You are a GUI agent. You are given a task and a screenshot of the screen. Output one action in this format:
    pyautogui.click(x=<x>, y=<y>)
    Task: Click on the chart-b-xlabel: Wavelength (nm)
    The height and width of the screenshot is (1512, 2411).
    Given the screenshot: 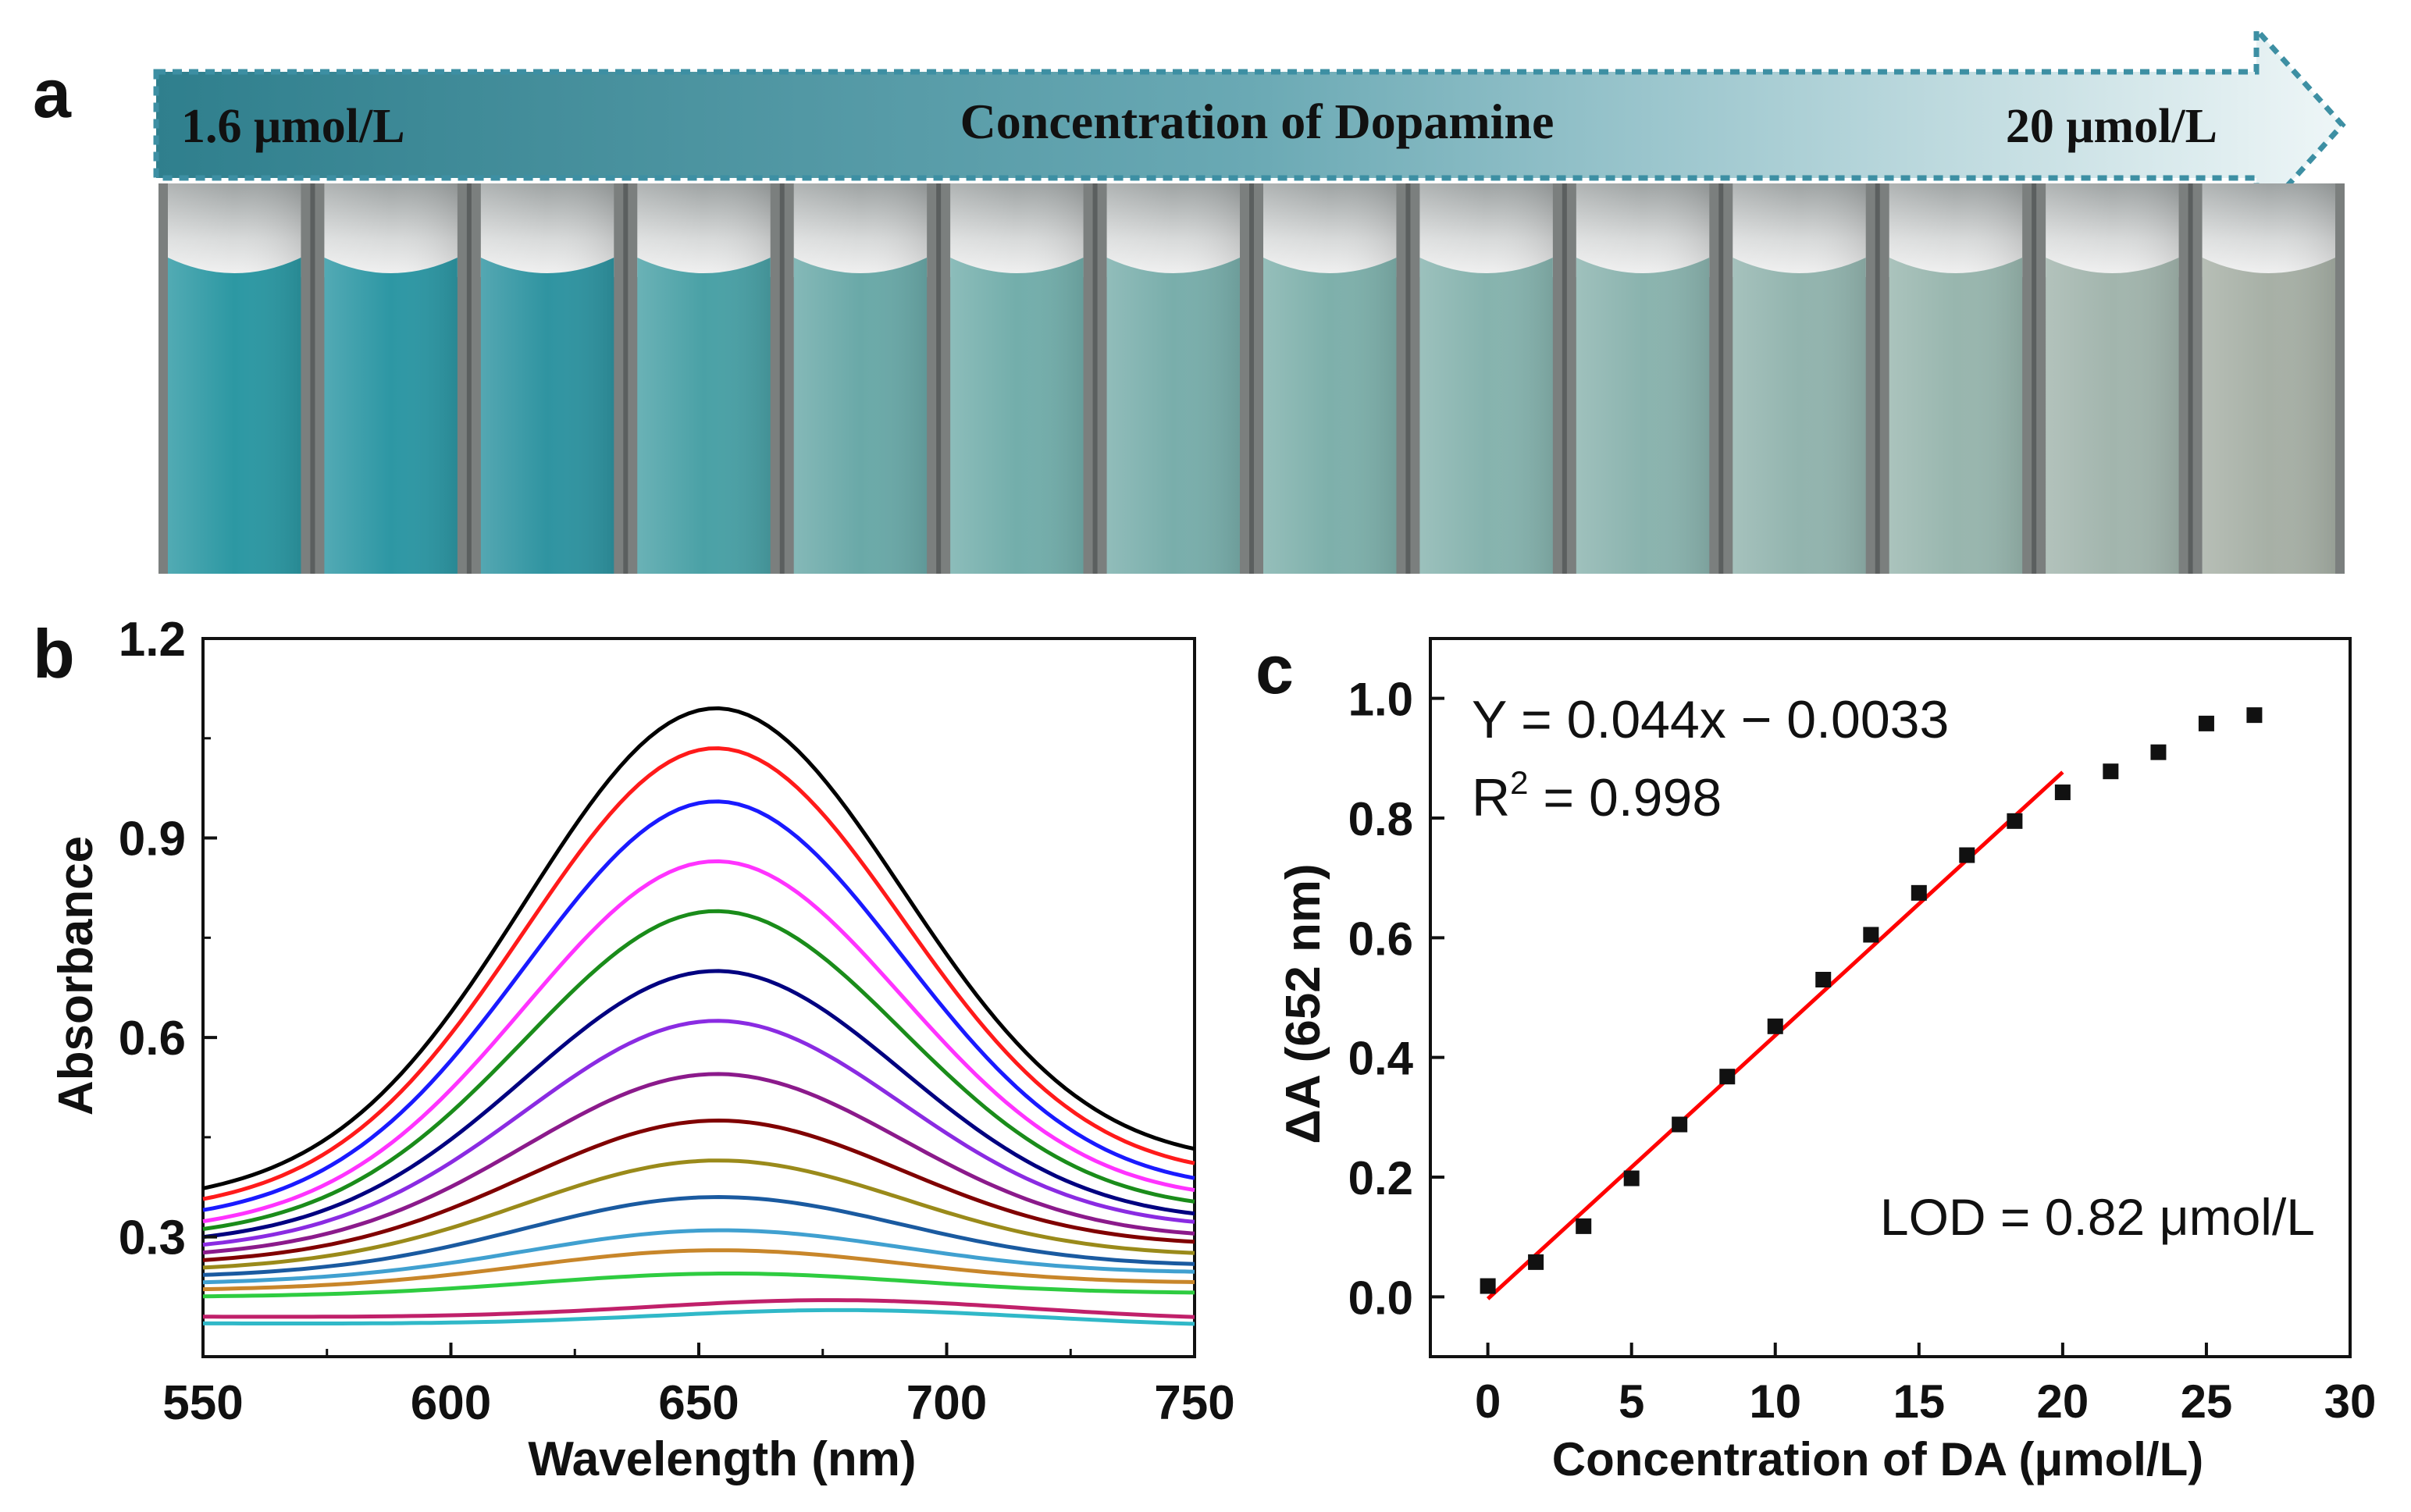 What is the action you would take?
    pyautogui.click(x=722, y=1459)
    